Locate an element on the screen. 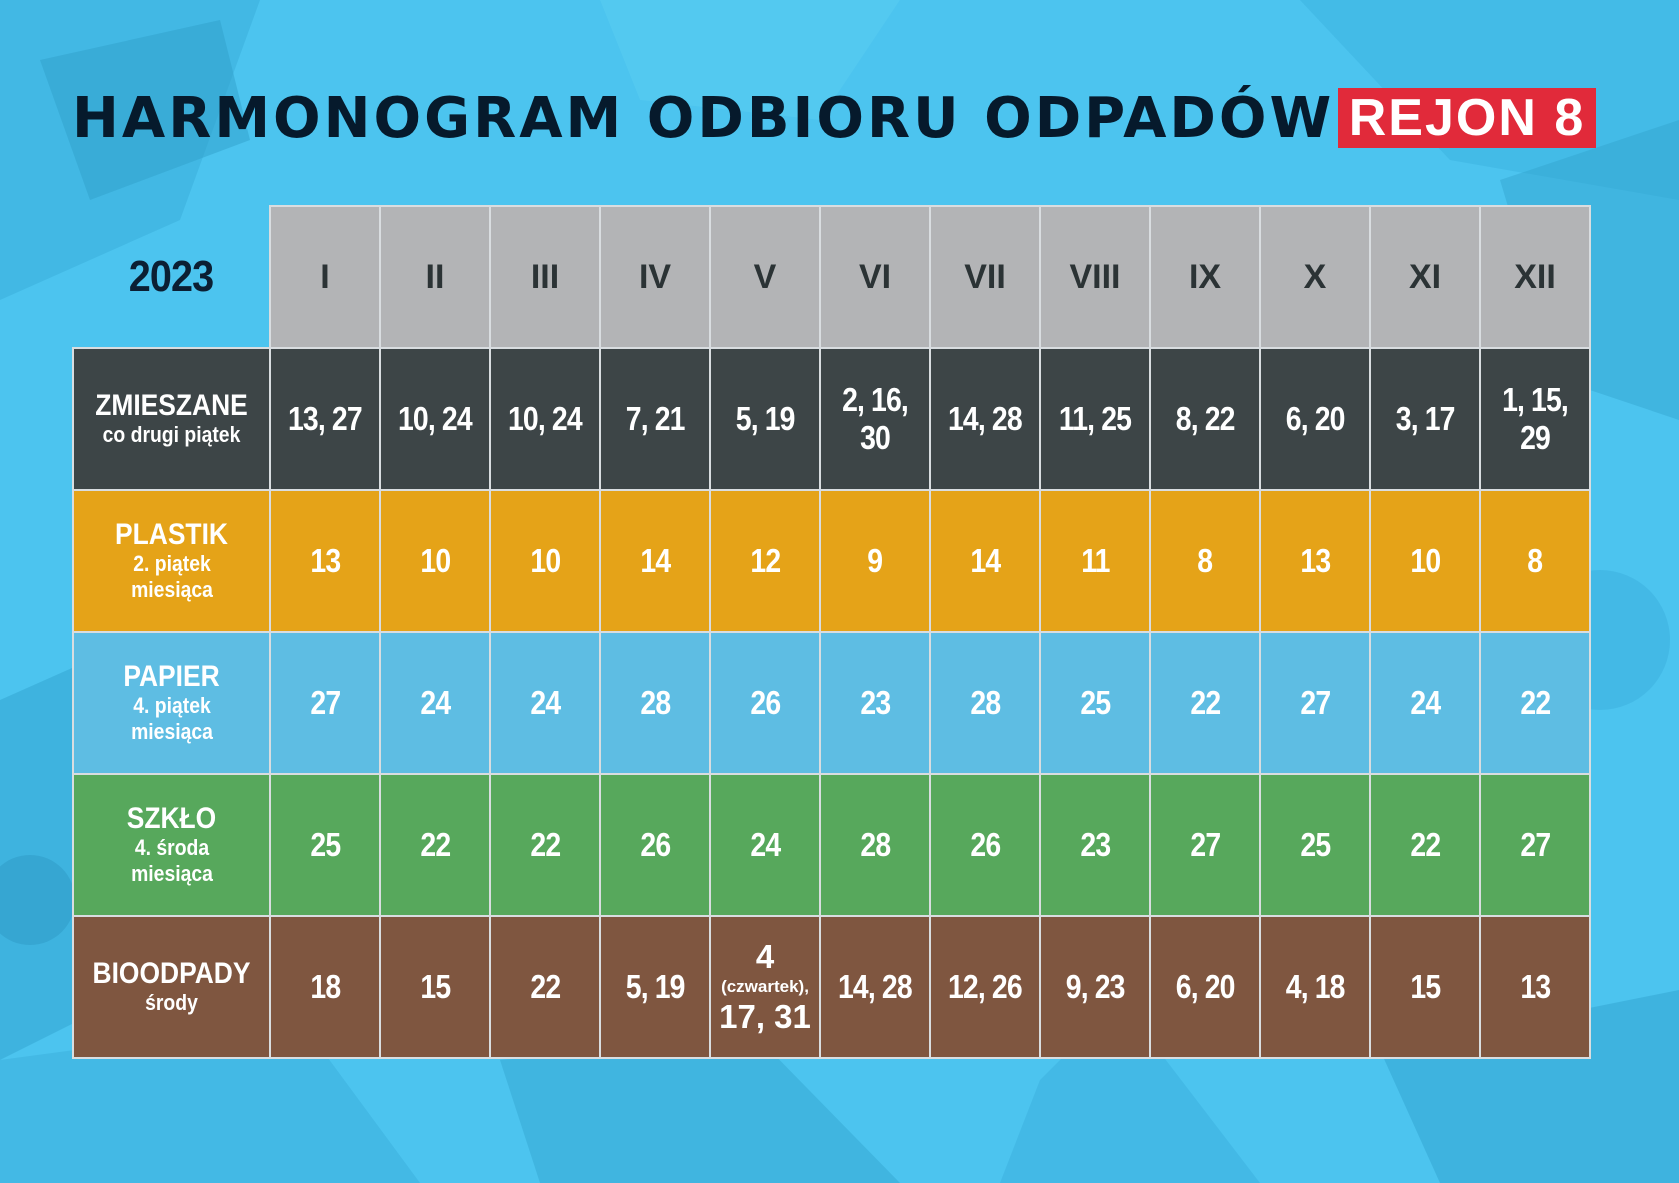  date-cell: 11 is located at coordinates (1095, 561).